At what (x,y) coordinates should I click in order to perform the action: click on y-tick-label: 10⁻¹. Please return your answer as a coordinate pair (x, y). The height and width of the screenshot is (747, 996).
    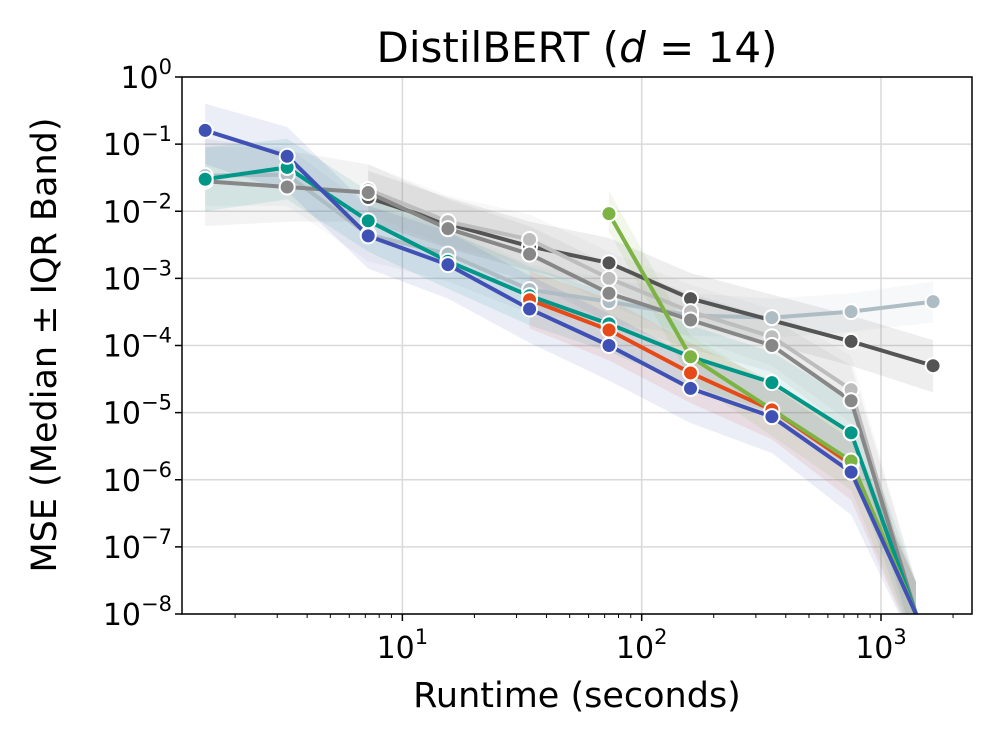
    Looking at the image, I should click on (137, 142).